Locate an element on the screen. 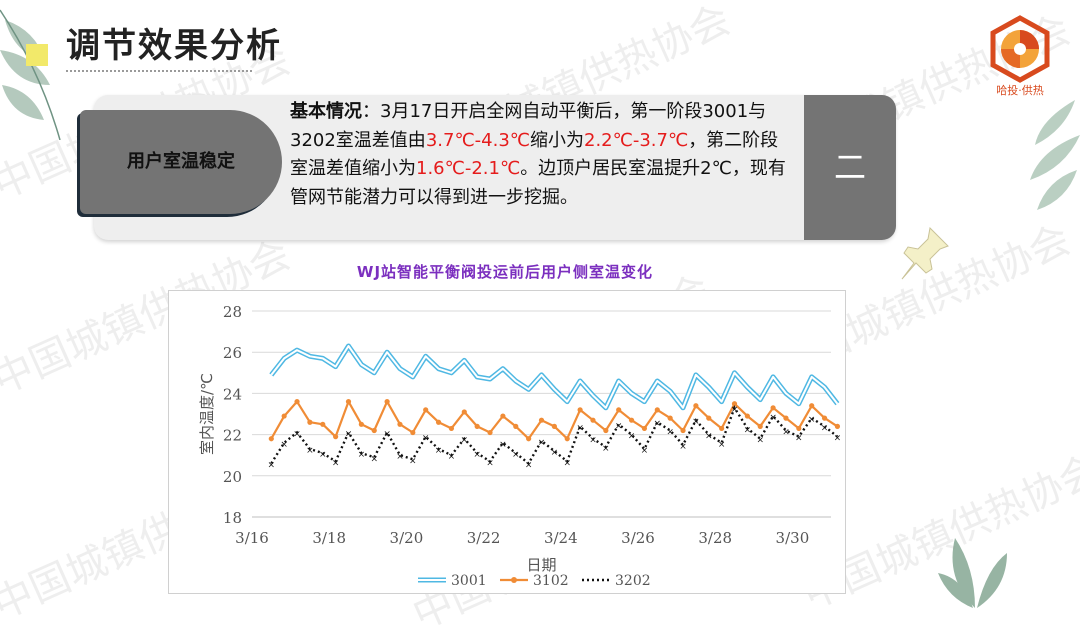 The width and height of the screenshot is (1080, 641). y-tick-label: 18 is located at coordinates (232, 518).